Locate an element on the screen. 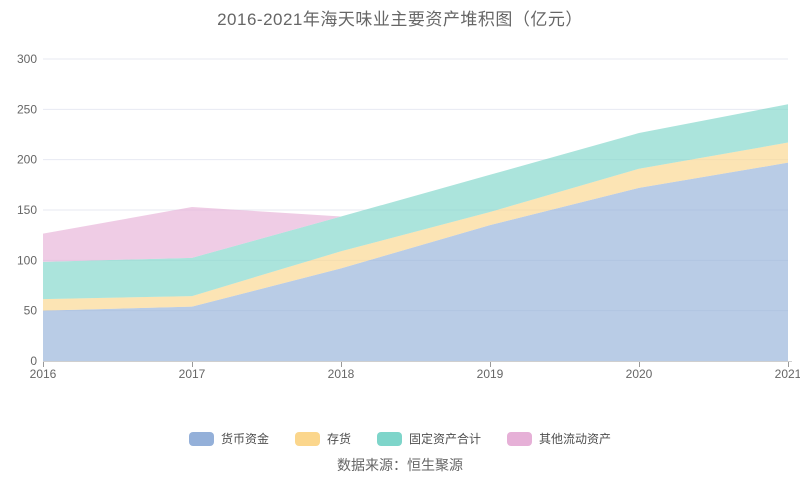 The height and width of the screenshot is (501, 800). legend-item-other-current-assets: 其他流动资产 is located at coordinates (559, 438).